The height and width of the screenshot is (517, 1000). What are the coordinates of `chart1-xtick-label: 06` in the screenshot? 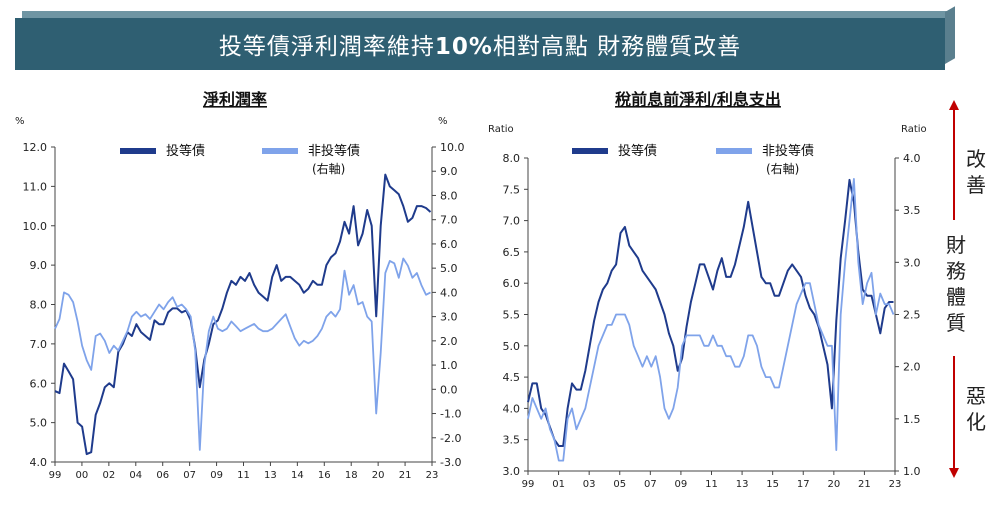 It's located at (162, 475).